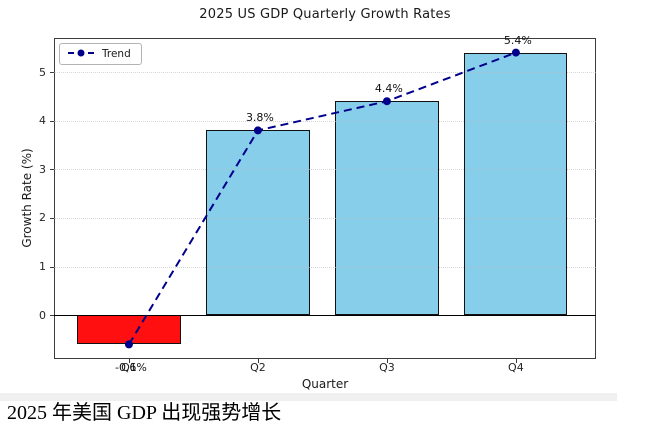  I want to click on xtick-mark-q2, so click(258, 361).